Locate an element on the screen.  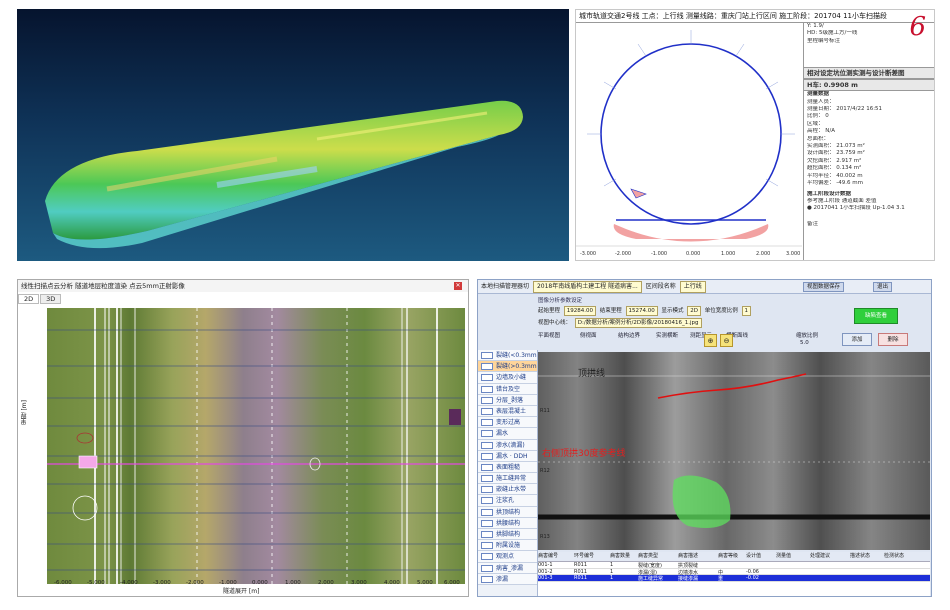
nav-item: 注浆孔 is located at coordinates (507, 501).